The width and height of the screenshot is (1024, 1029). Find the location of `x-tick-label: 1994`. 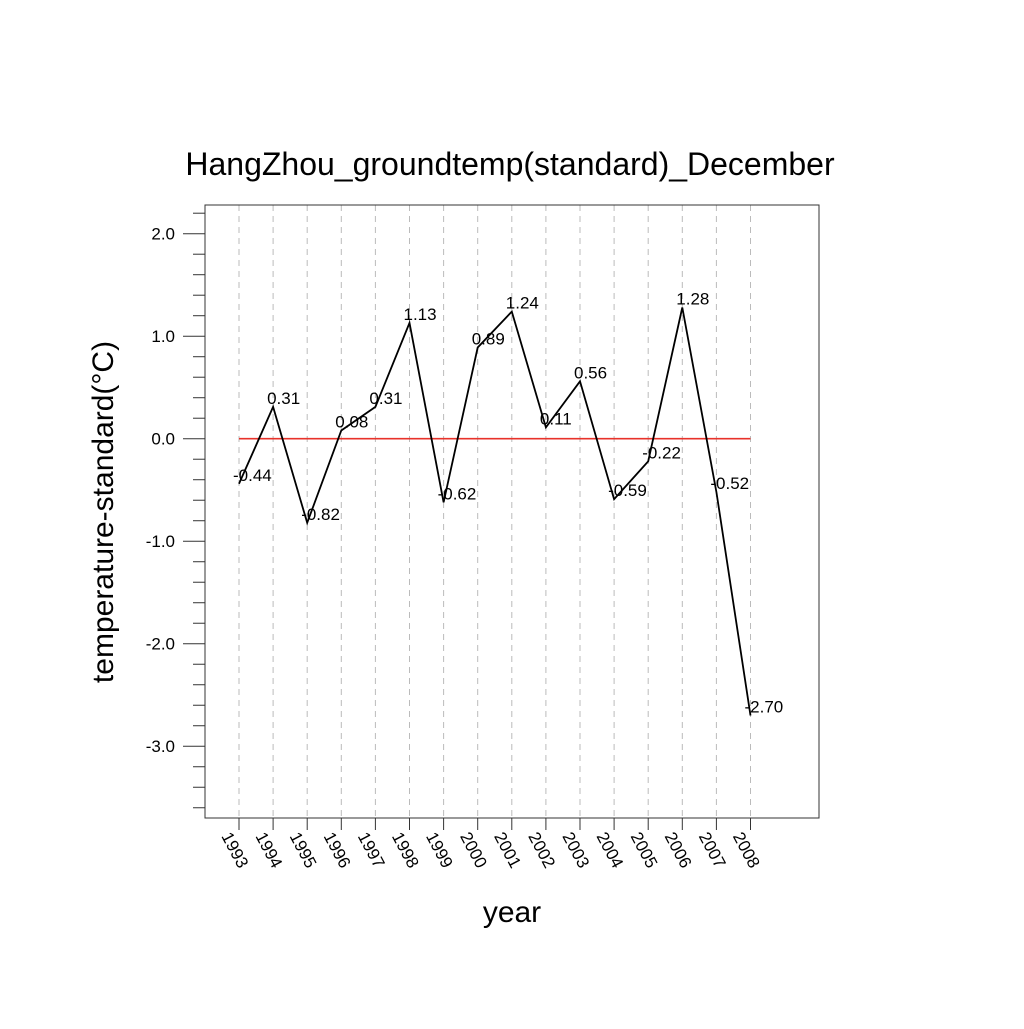

x-tick-label: 1994 is located at coordinates (269, 850).